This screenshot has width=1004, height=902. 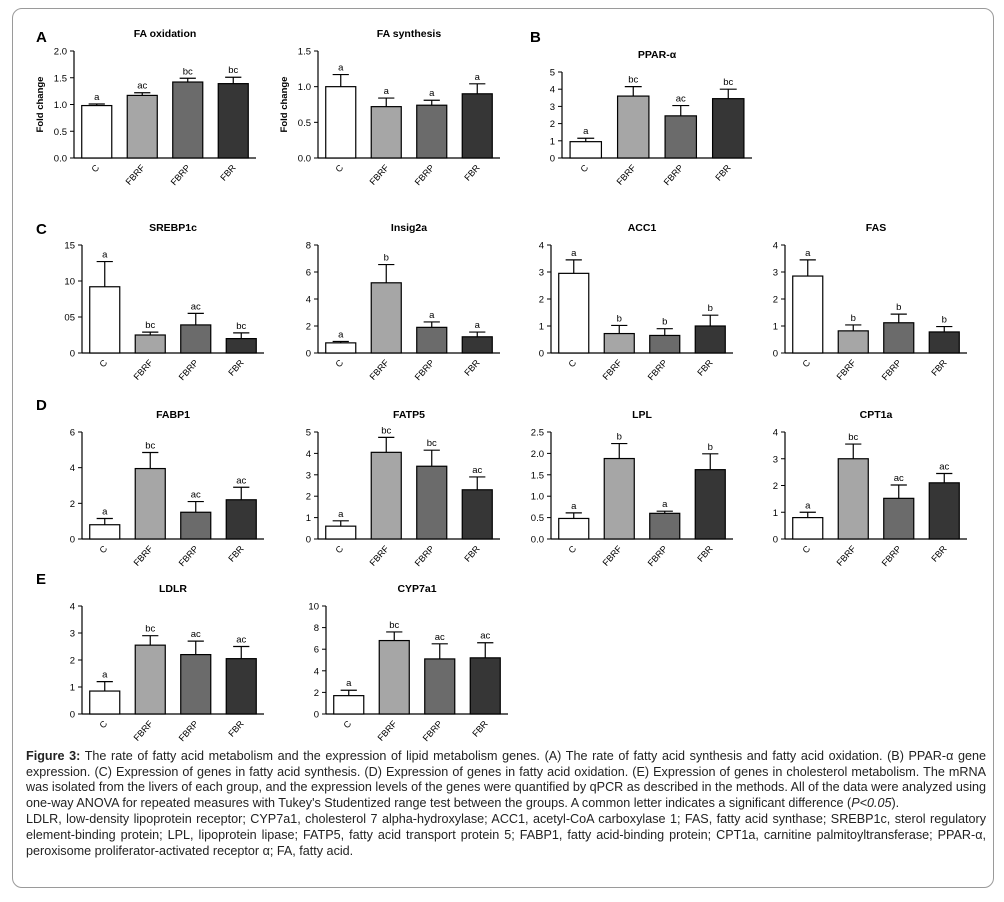 What do you see at coordinates (572, 549) in the screenshot?
I see `x-tick-label-lpl-C: C` at bounding box center [572, 549].